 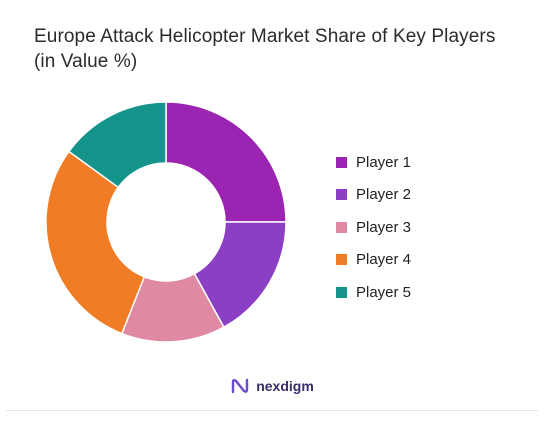 I want to click on legend-label: Player 4, so click(x=384, y=260).